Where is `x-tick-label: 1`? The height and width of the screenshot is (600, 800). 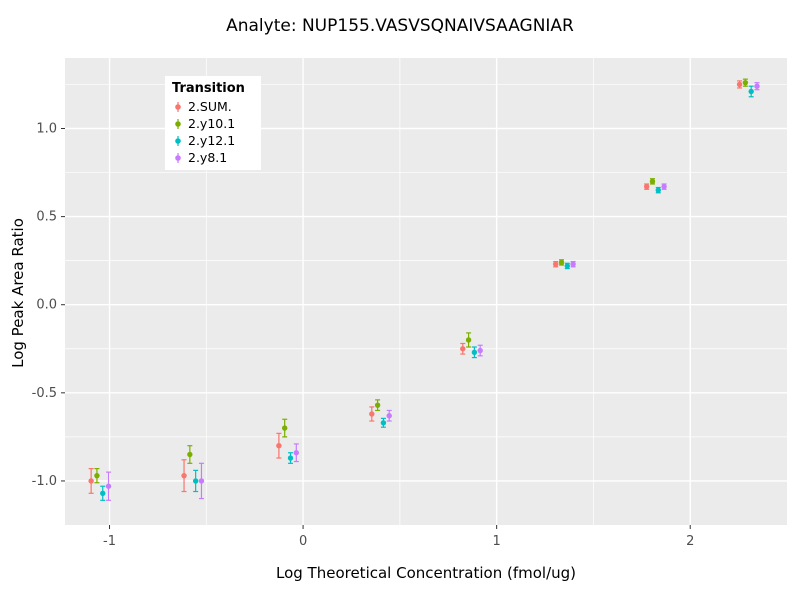 x-tick-label: 1 is located at coordinates (497, 541).